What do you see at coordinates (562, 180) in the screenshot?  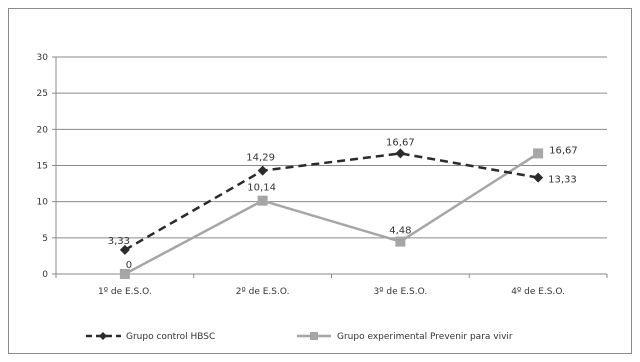 I see `data-label-control: 13,33` at bounding box center [562, 180].